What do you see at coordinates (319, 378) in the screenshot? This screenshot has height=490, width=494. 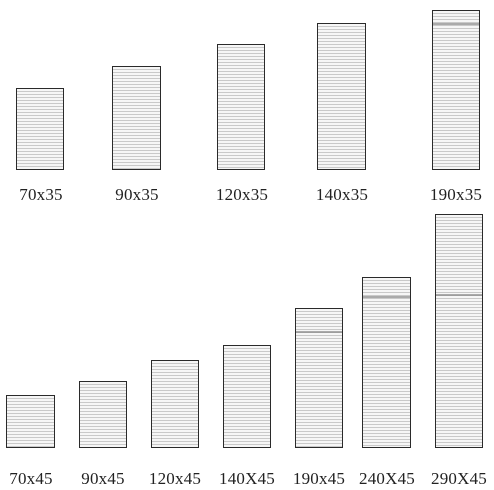 I see `panel-190x45` at bounding box center [319, 378].